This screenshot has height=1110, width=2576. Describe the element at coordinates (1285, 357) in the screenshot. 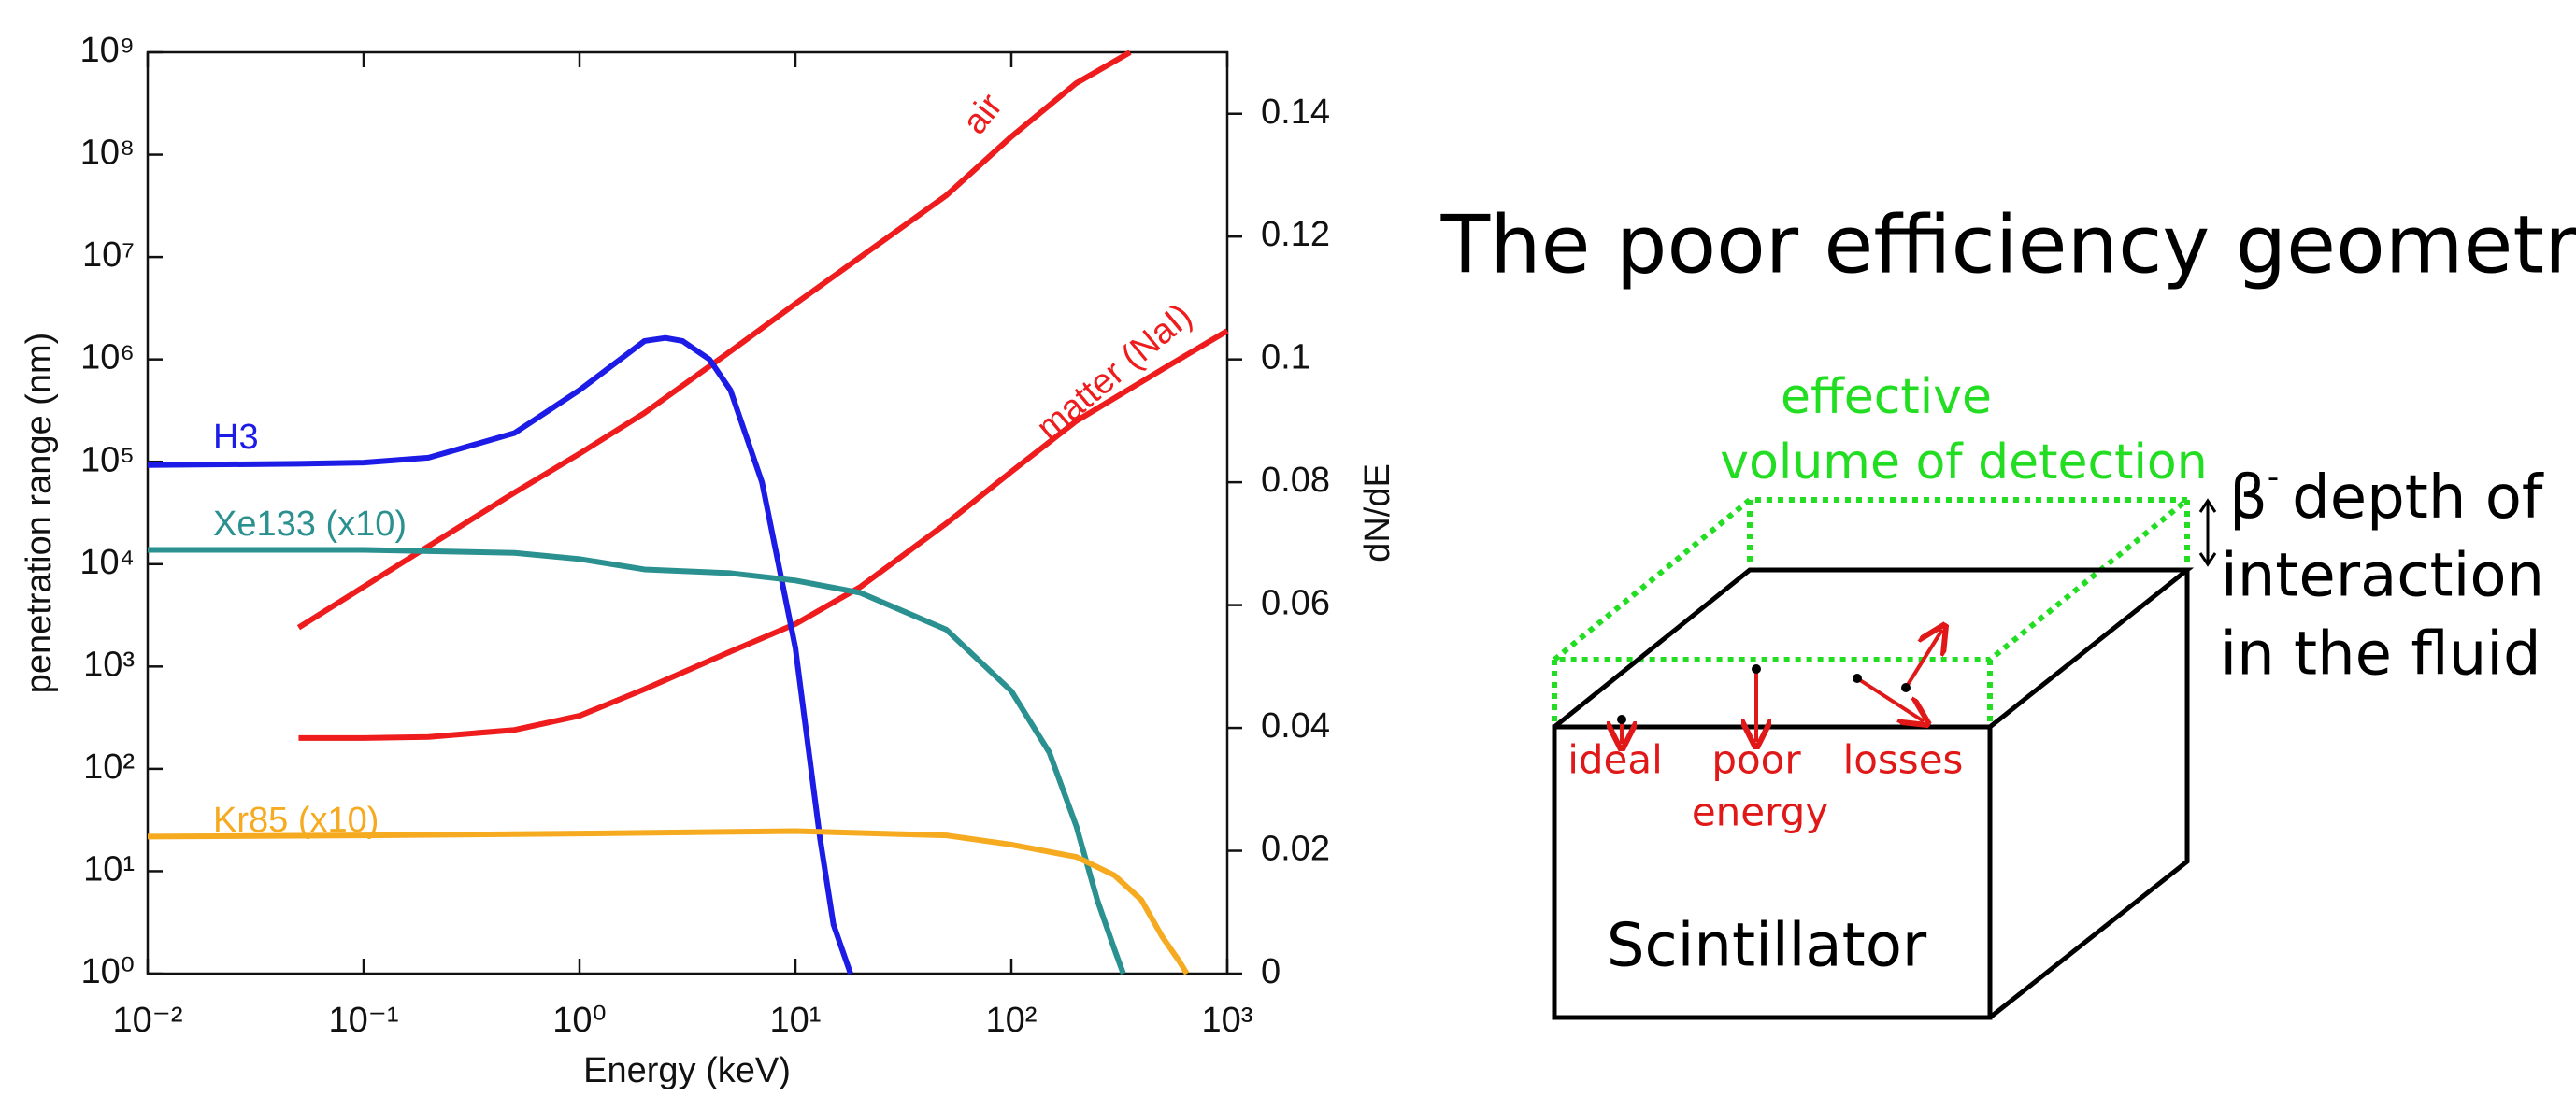

I see `y2-tick-label: 0.1` at that location.